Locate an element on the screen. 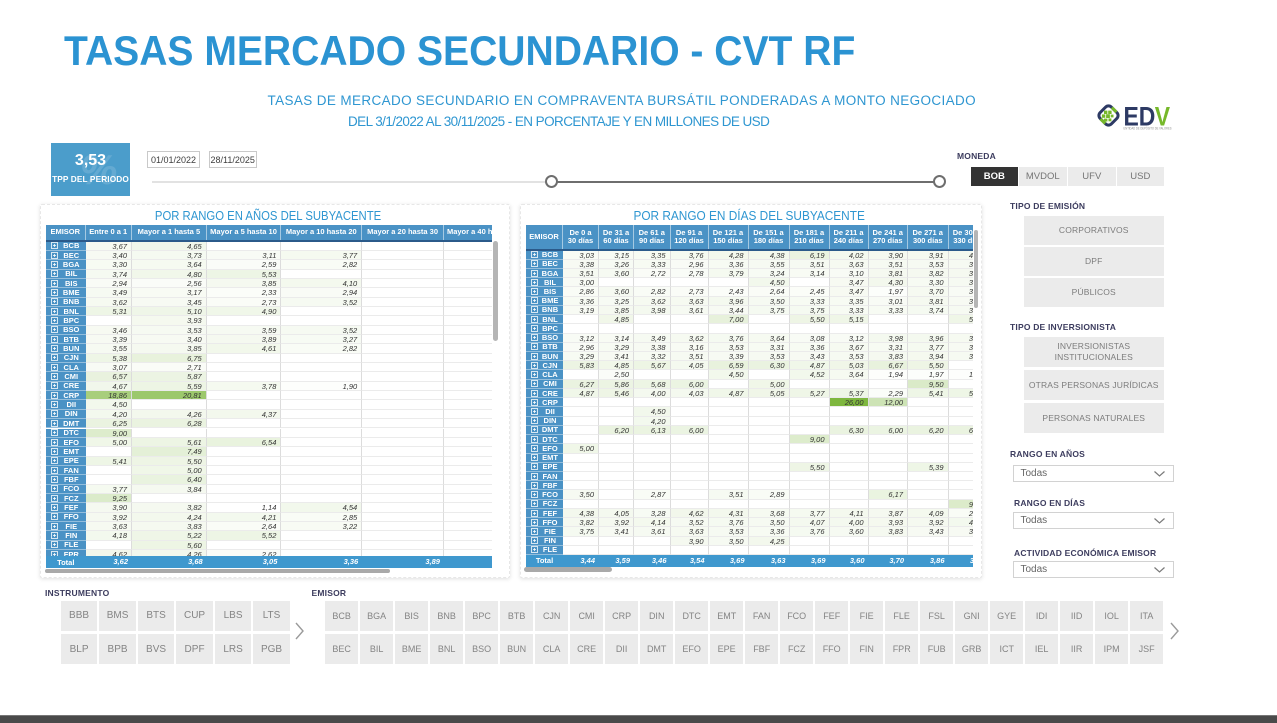  svg-text: V is located at coordinates (1163, 117).